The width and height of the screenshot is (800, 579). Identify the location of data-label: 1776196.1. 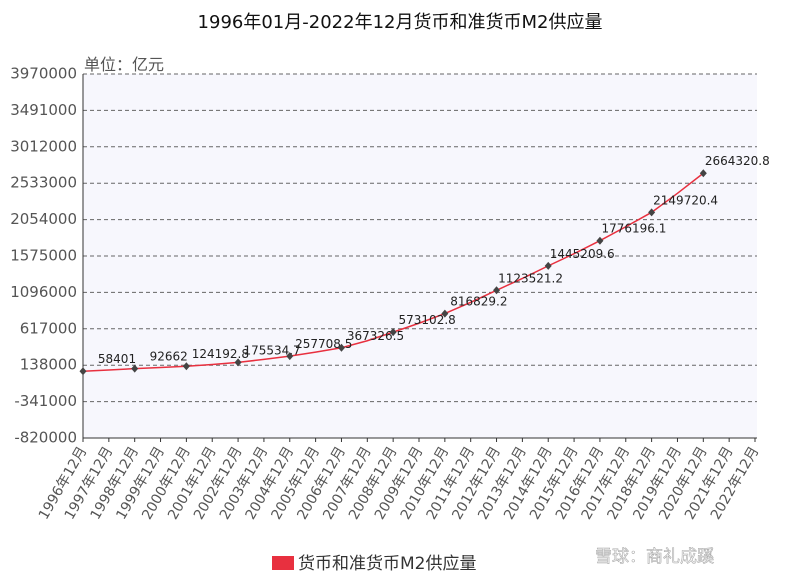
(633, 229).